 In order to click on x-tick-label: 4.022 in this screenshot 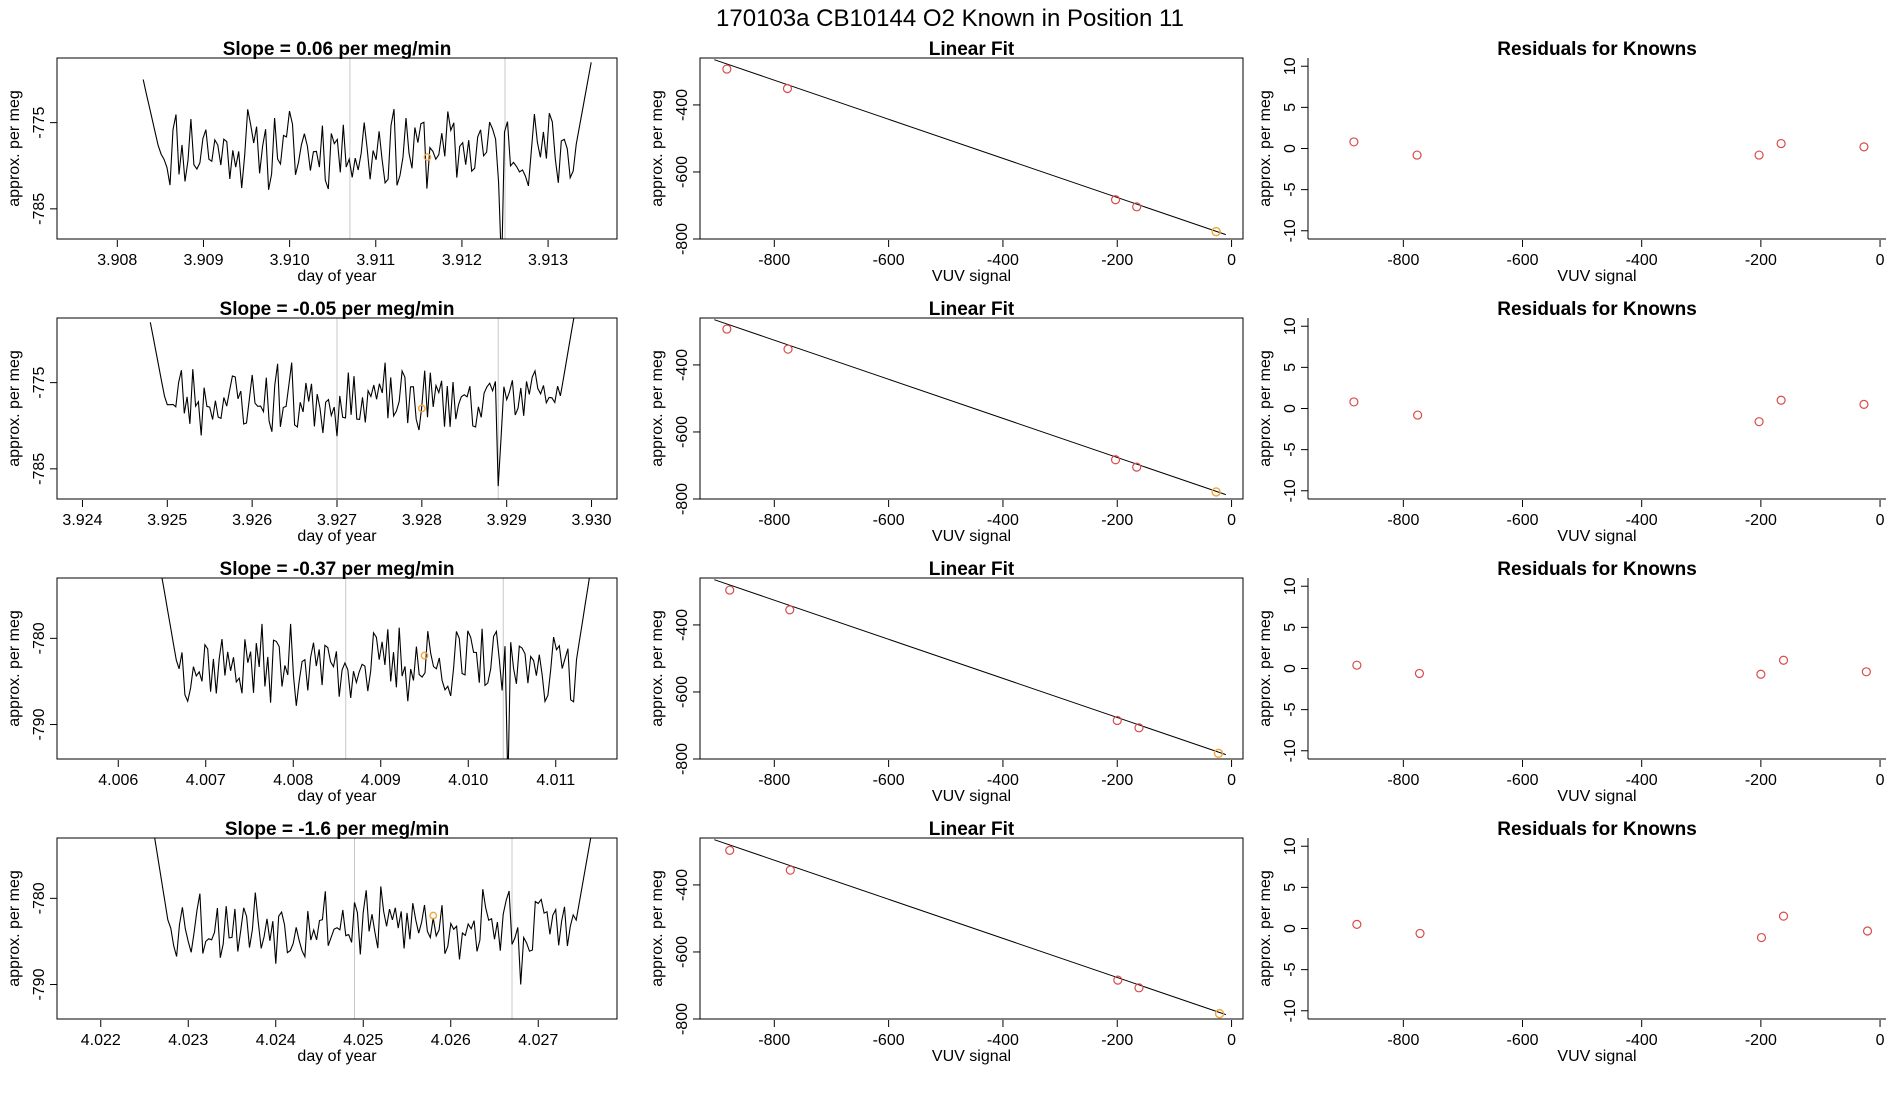, I will do `click(101, 1040)`.